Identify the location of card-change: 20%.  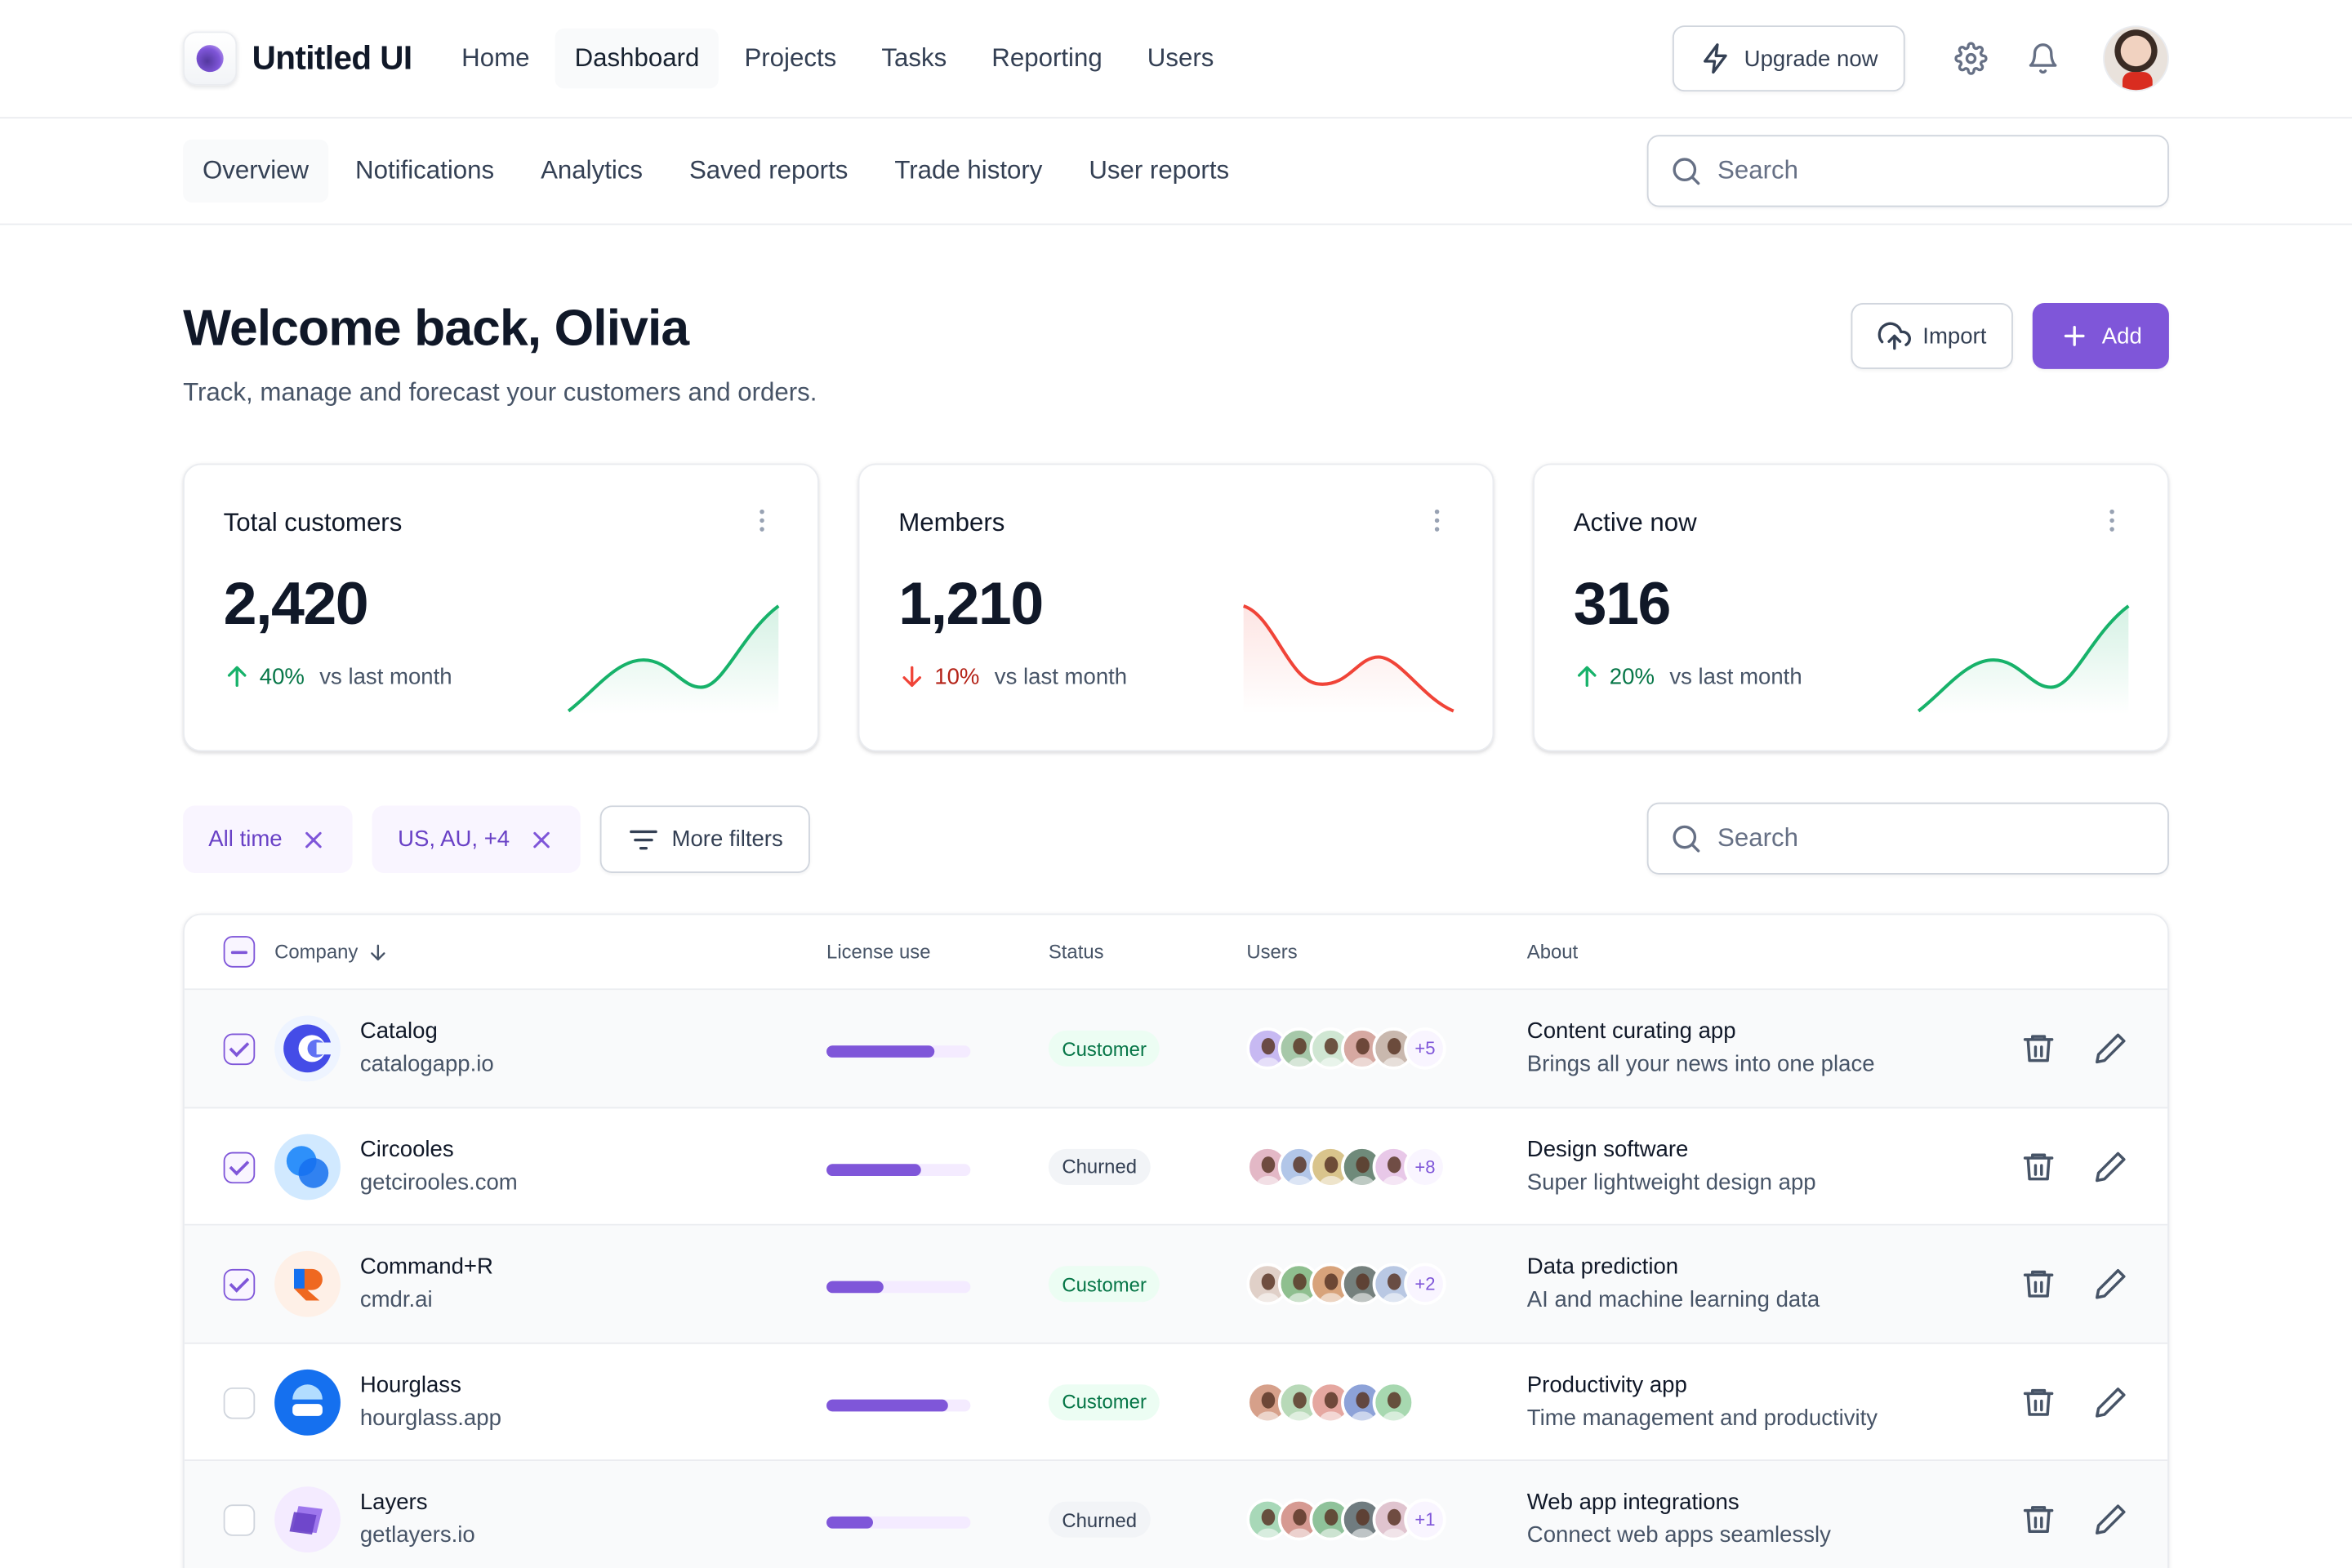
(1632, 676).